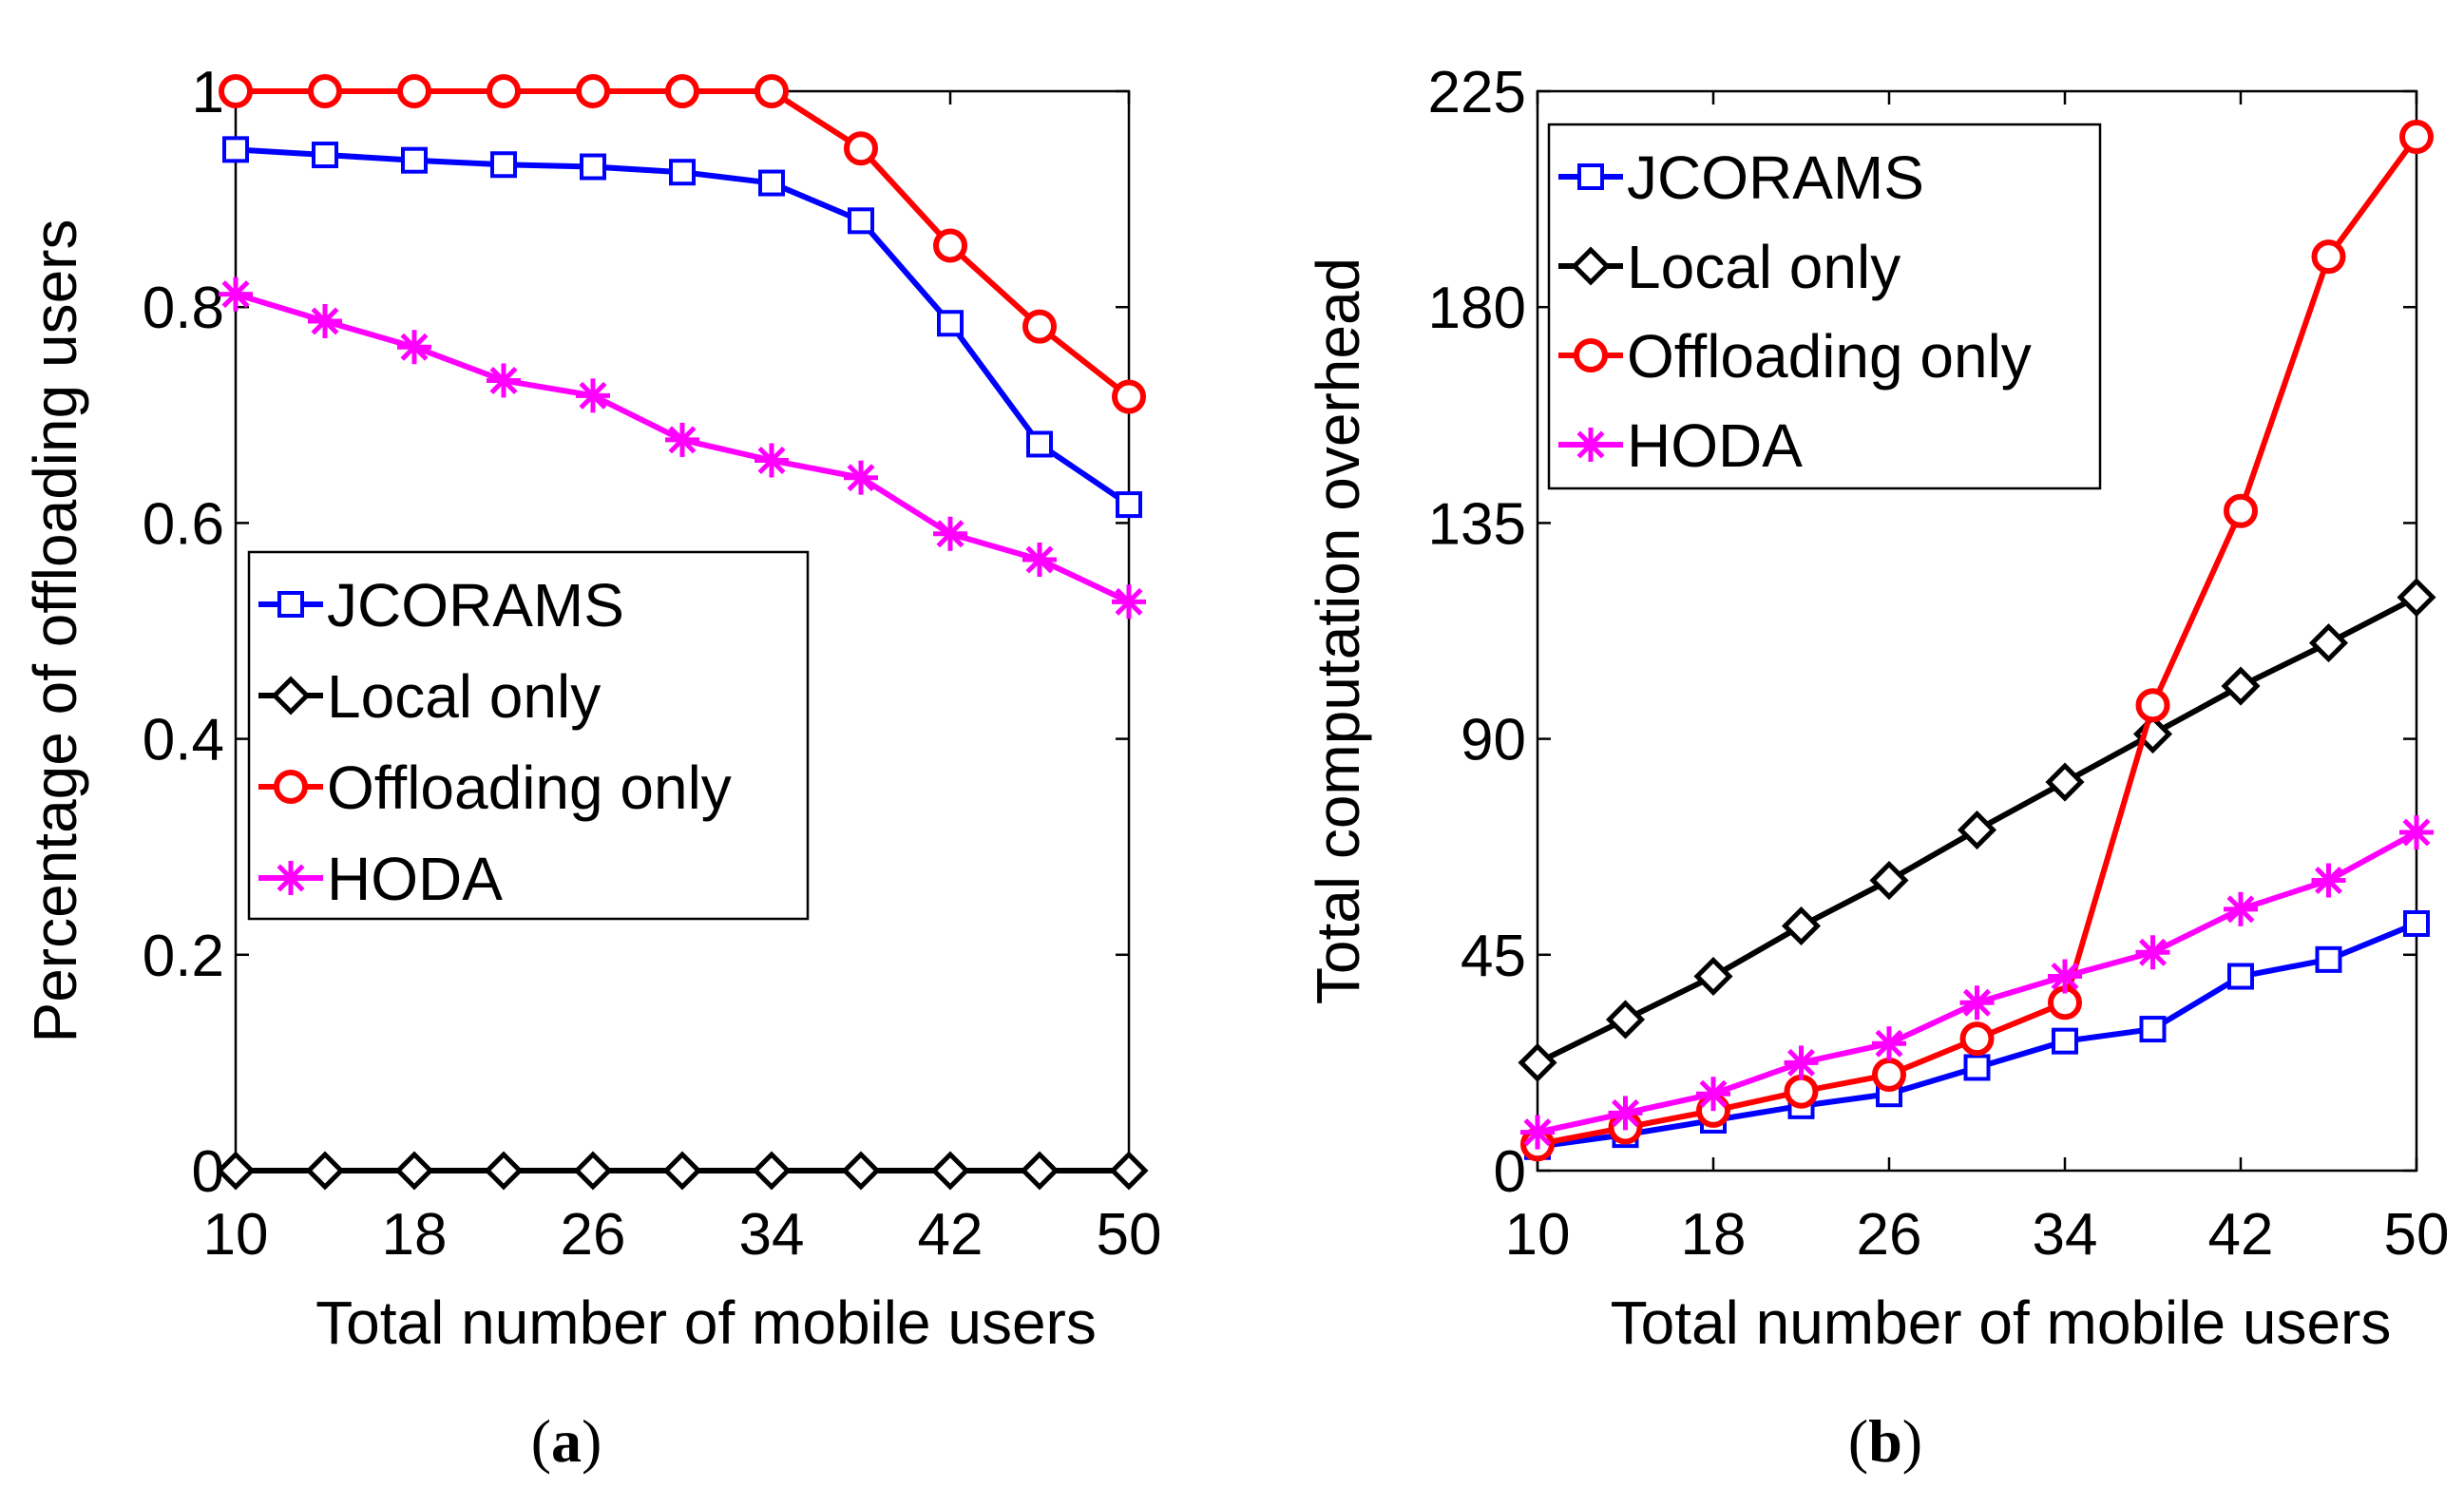  I want to click on legend-item: JCORAMS, so click(1741, 177).